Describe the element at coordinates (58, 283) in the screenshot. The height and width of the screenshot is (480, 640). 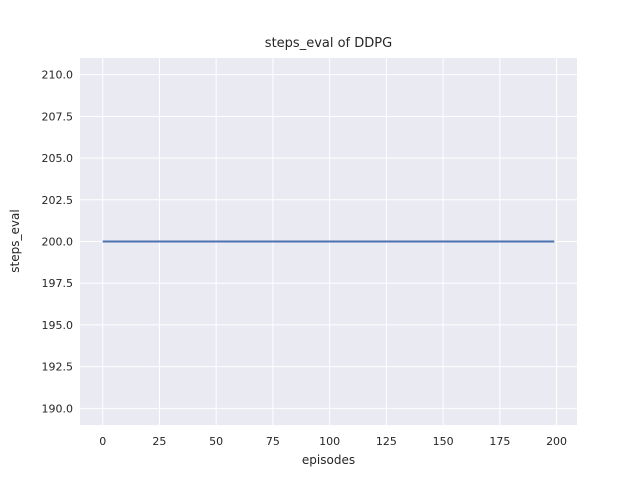
I see `y-tick-label: 197.5` at that location.